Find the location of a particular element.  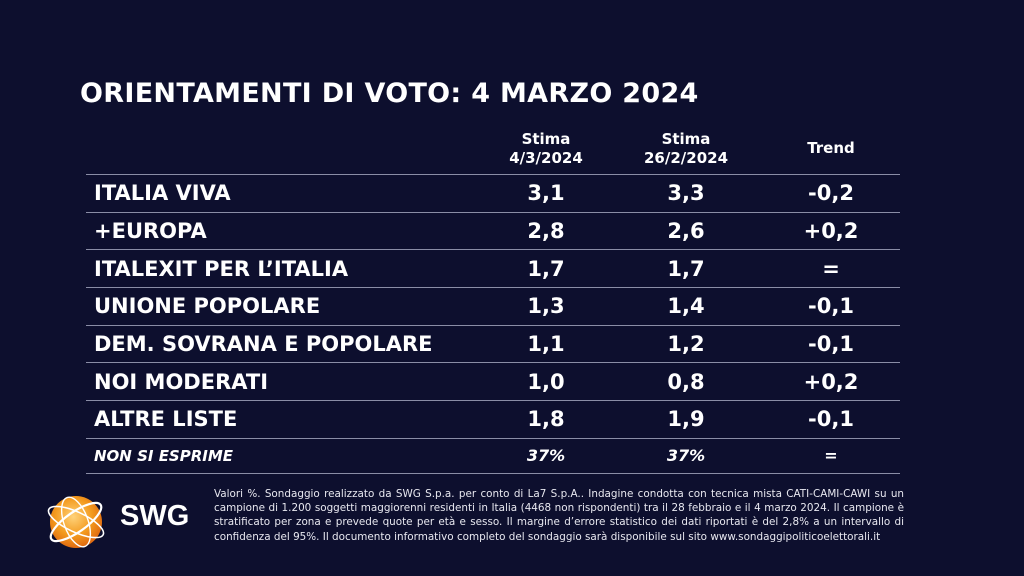

column-header-stima-previous: Stima 26/2/2024 is located at coordinates (686, 149).